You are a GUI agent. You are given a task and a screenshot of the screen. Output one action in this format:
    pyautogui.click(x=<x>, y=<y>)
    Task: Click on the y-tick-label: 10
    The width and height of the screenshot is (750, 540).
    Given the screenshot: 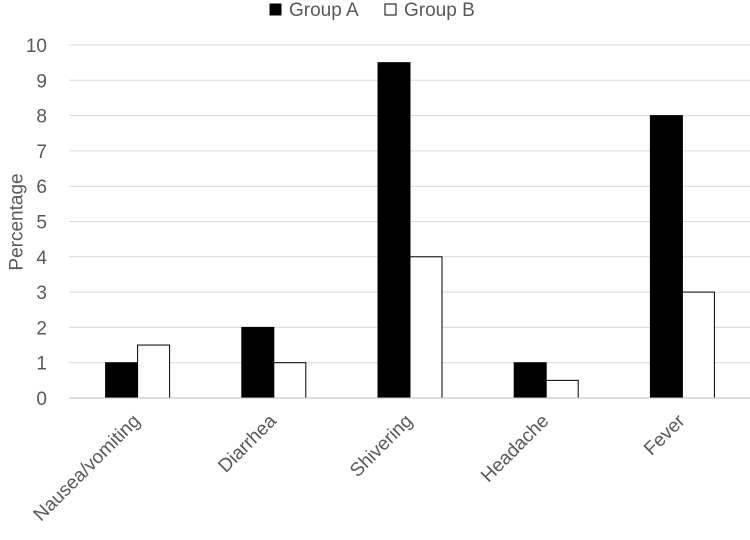 What is the action you would take?
    pyautogui.click(x=36, y=46)
    